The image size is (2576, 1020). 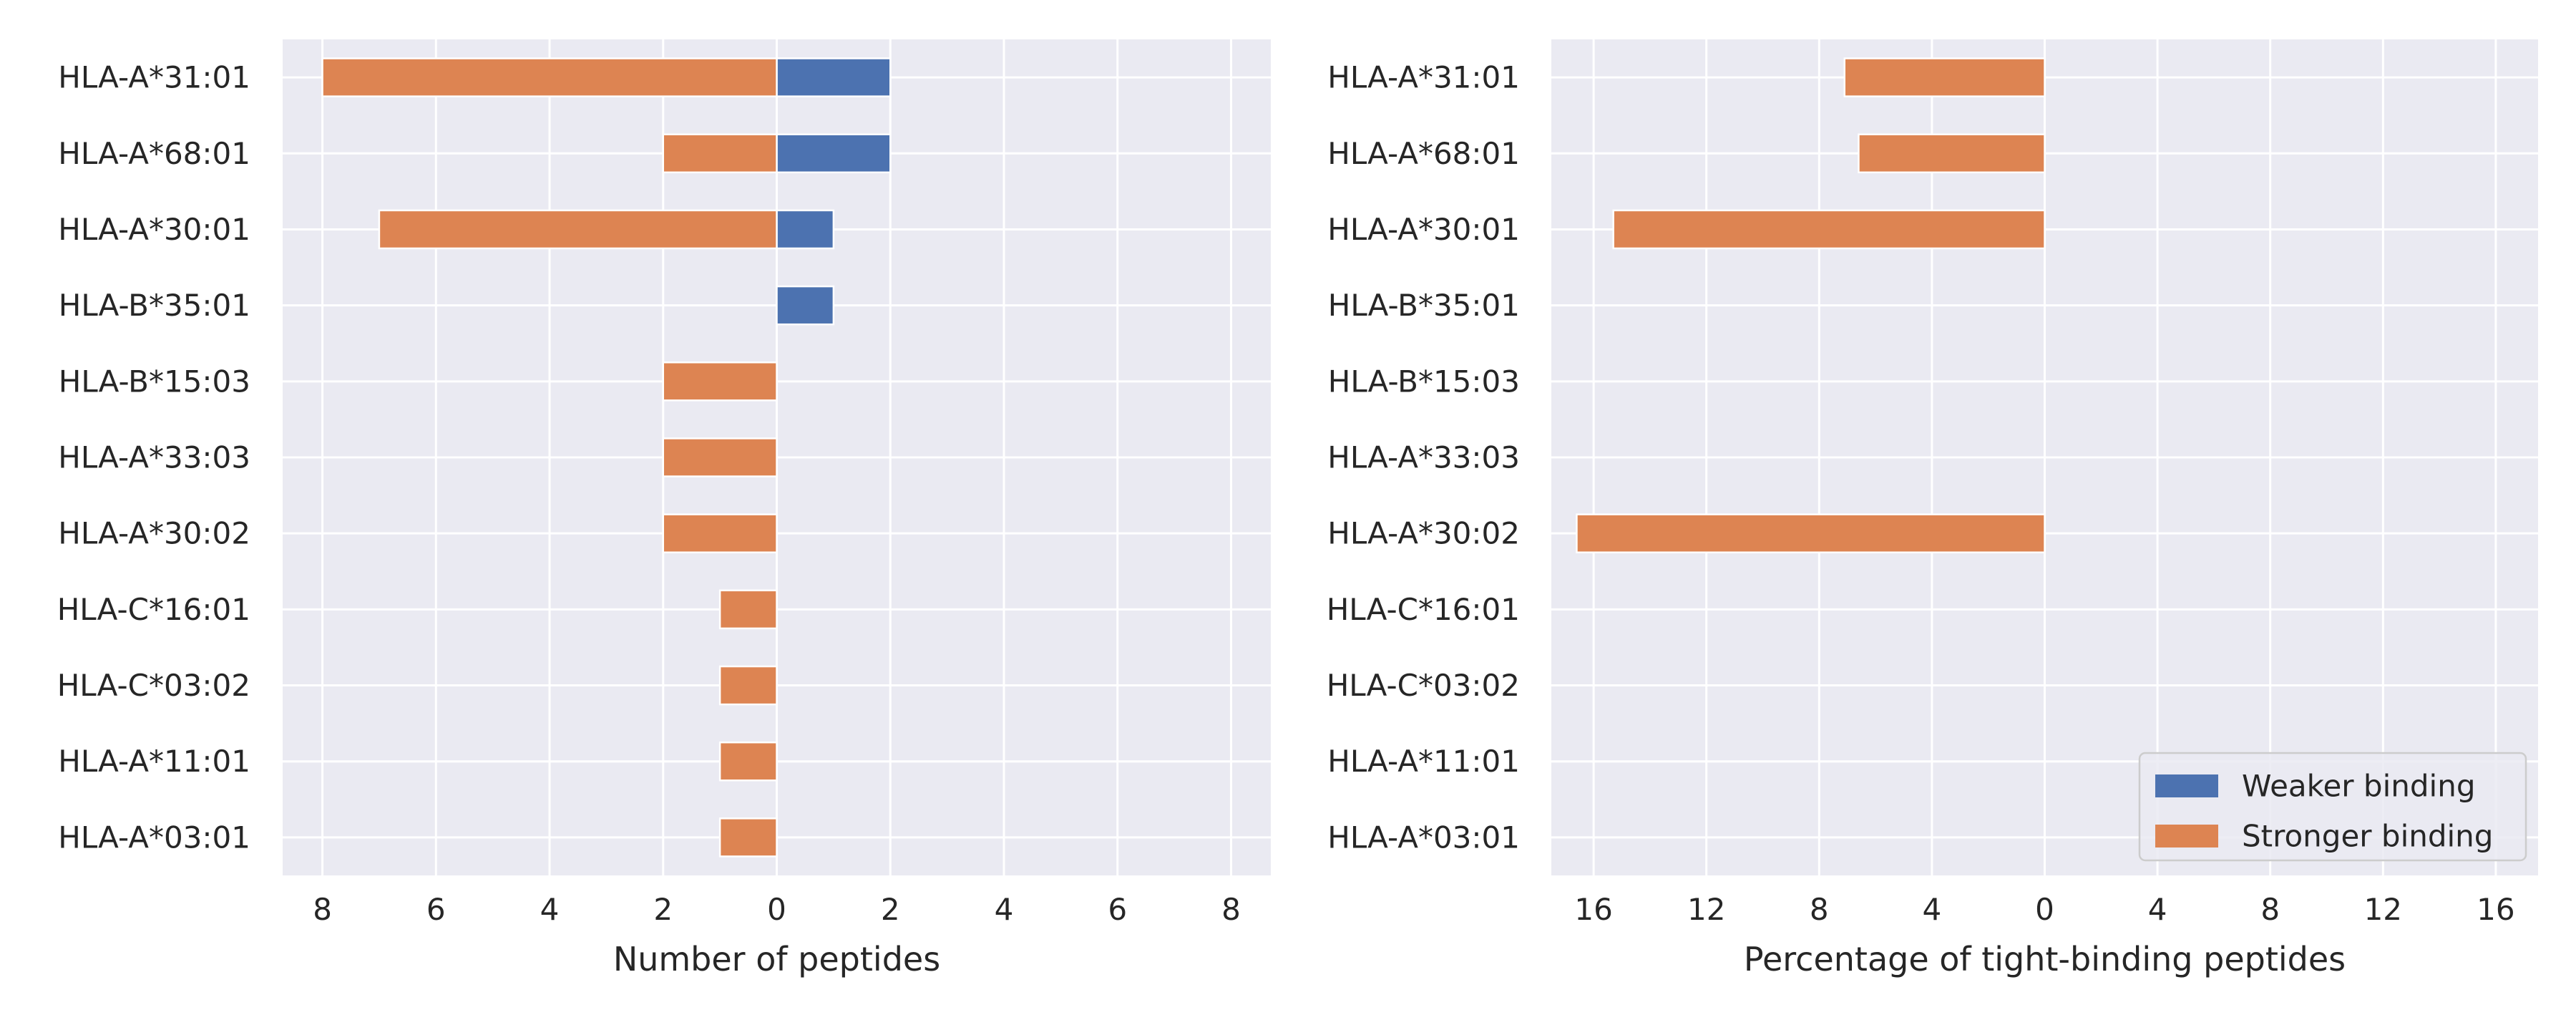 I want to click on legend-label: Weaker binding, so click(x=2358, y=786).